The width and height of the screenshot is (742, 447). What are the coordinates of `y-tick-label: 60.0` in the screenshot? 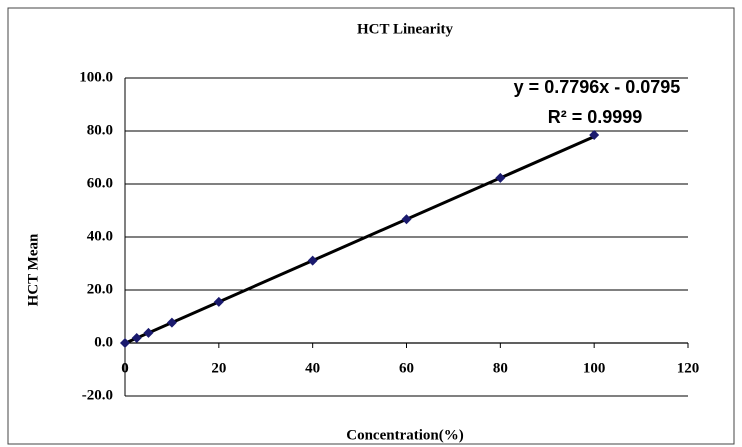 It's located at (100, 183).